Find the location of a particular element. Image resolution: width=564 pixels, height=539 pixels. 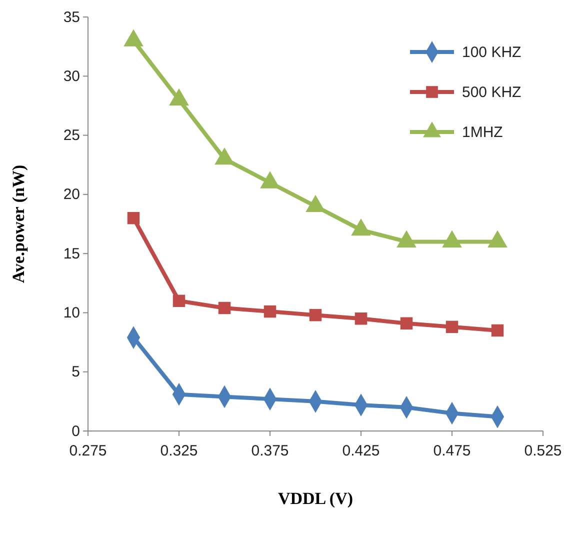

x-tick-label: 0.325 is located at coordinates (179, 451).